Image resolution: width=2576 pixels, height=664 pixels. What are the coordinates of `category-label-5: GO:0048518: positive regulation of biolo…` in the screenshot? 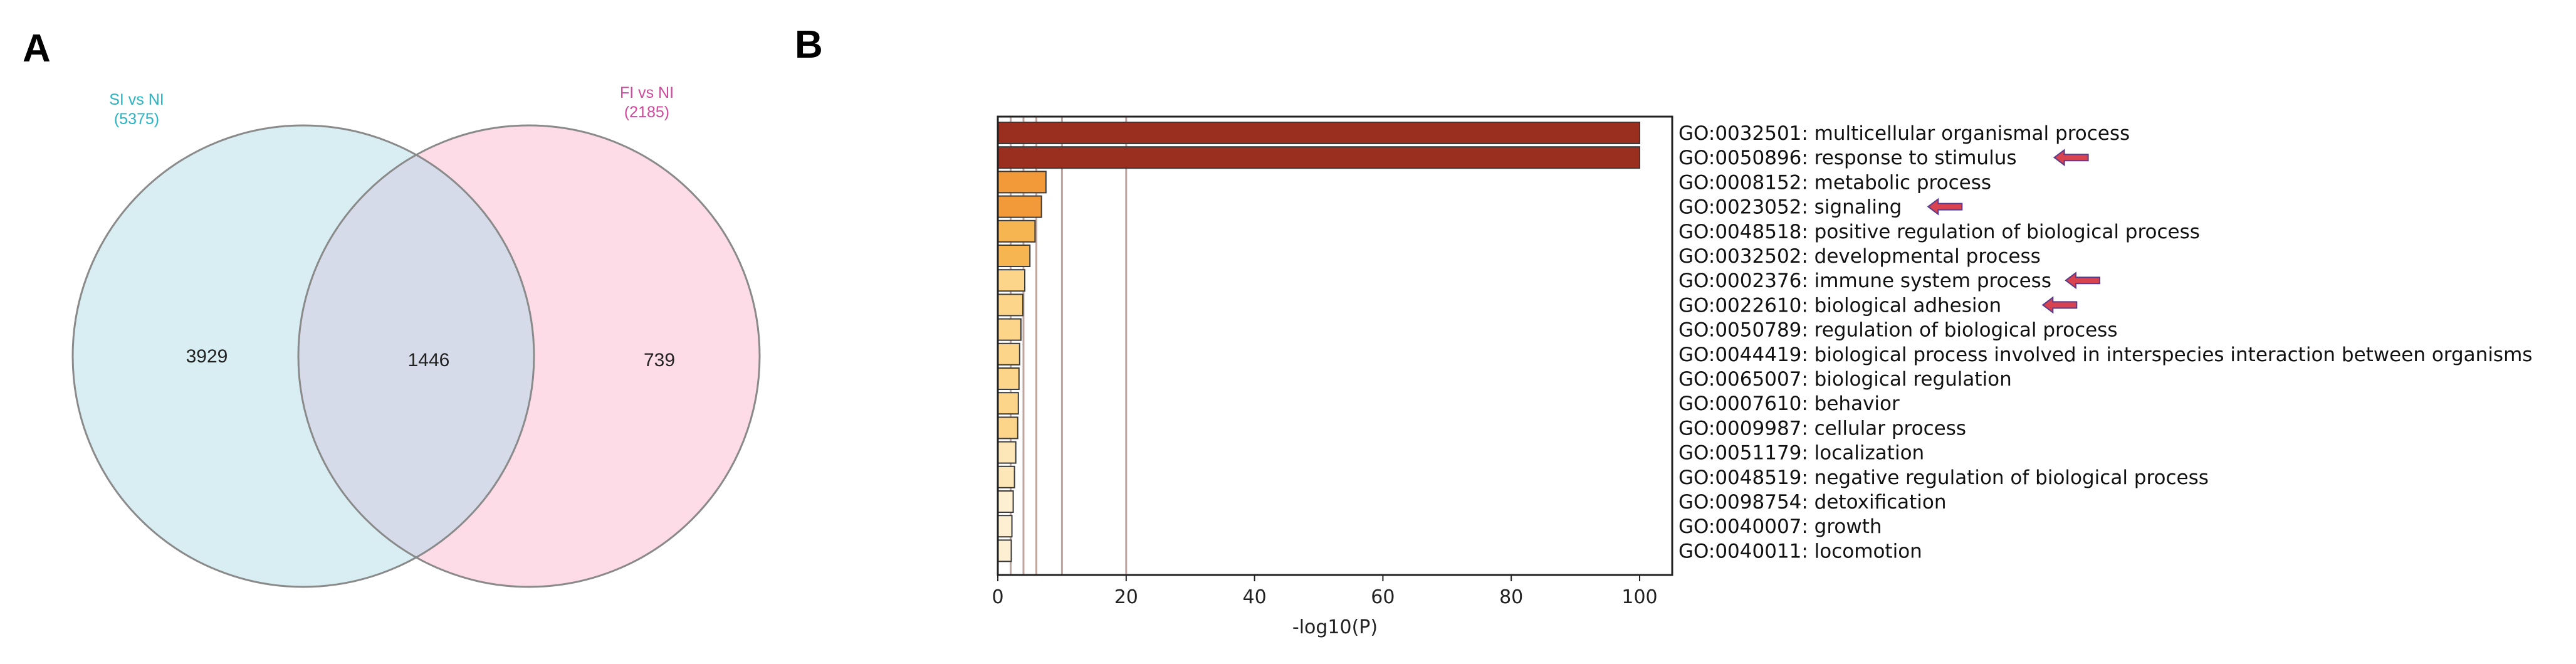 It's located at (1939, 232).